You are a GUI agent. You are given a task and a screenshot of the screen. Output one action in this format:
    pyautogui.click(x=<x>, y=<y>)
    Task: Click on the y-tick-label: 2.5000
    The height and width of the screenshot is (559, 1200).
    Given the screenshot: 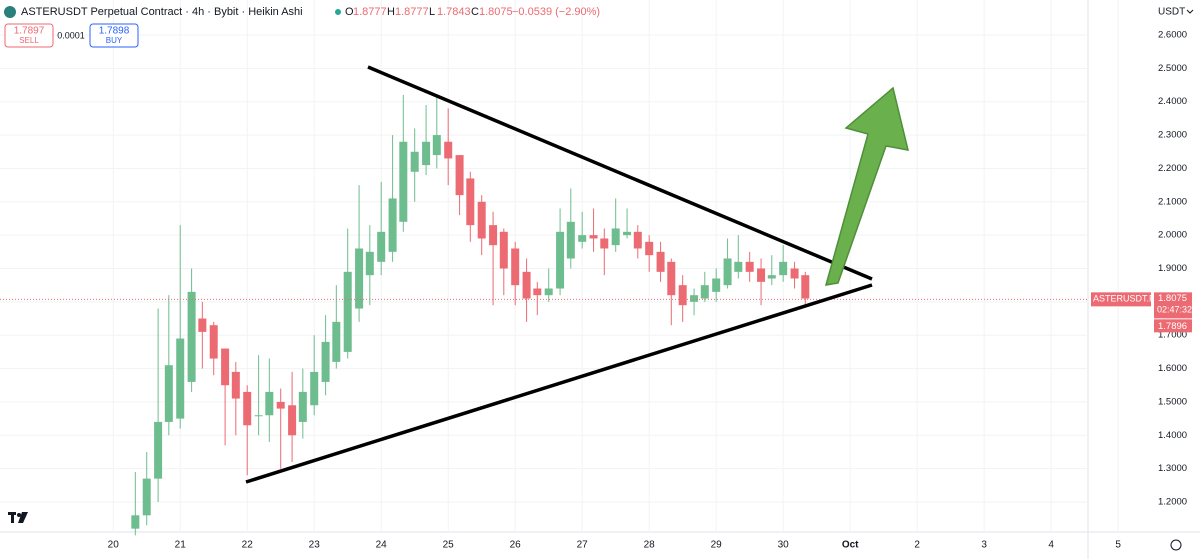 What is the action you would take?
    pyautogui.click(x=1172, y=68)
    